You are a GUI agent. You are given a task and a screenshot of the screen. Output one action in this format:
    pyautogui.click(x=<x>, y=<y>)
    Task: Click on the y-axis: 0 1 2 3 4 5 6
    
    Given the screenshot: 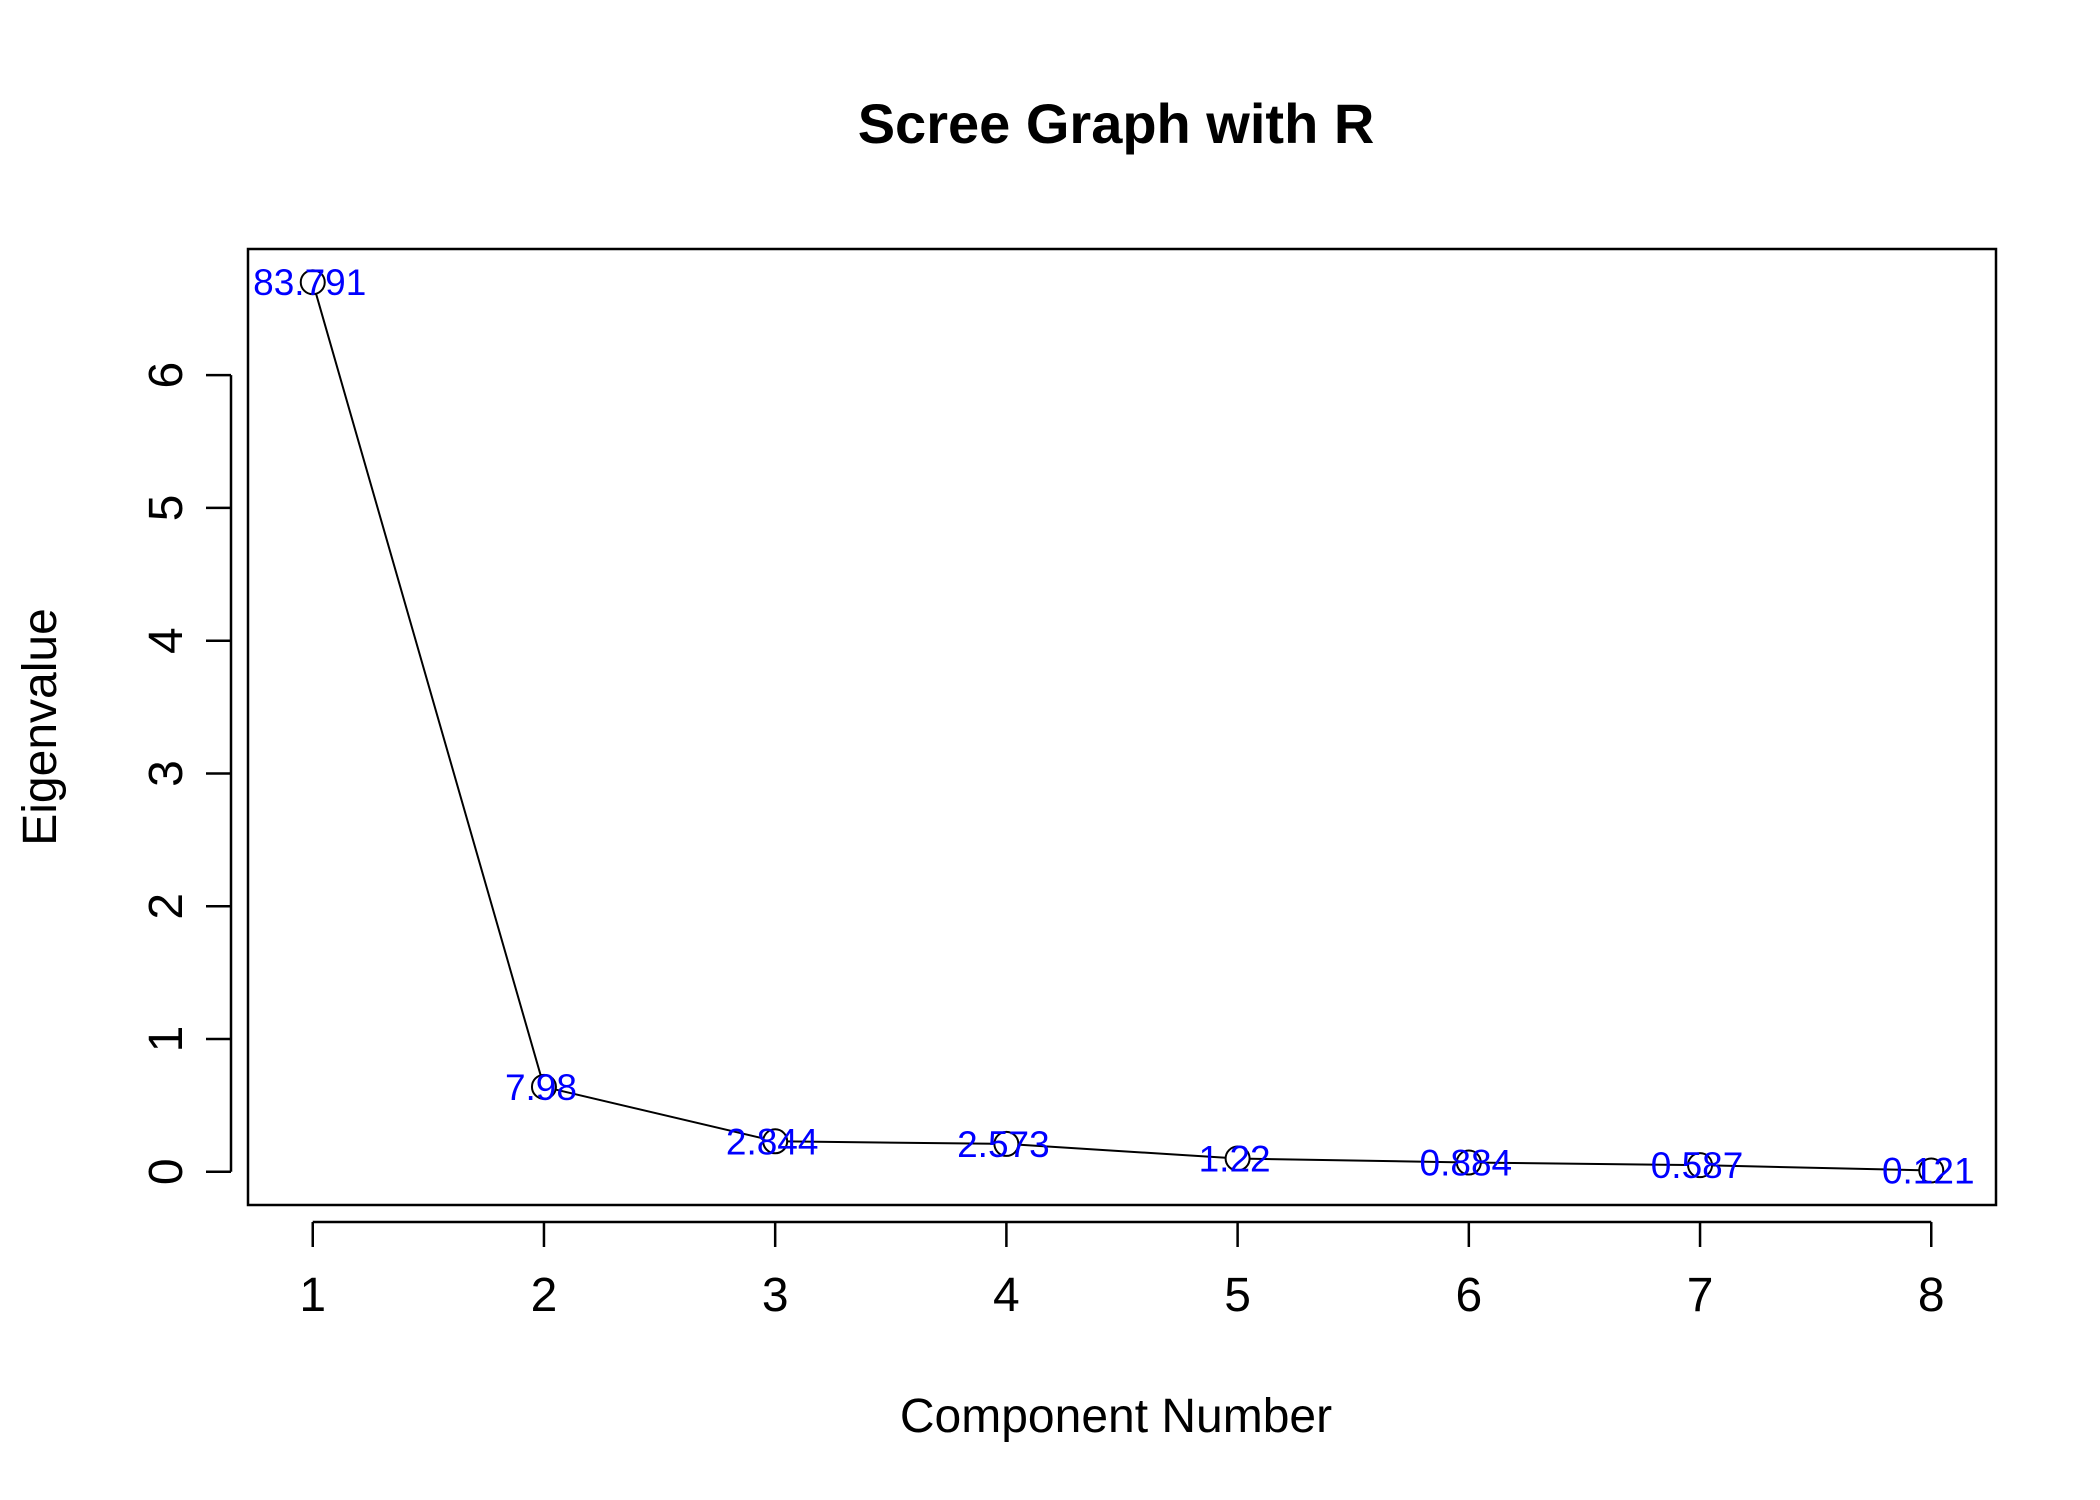 What is the action you would take?
    pyautogui.click(x=186, y=773)
    